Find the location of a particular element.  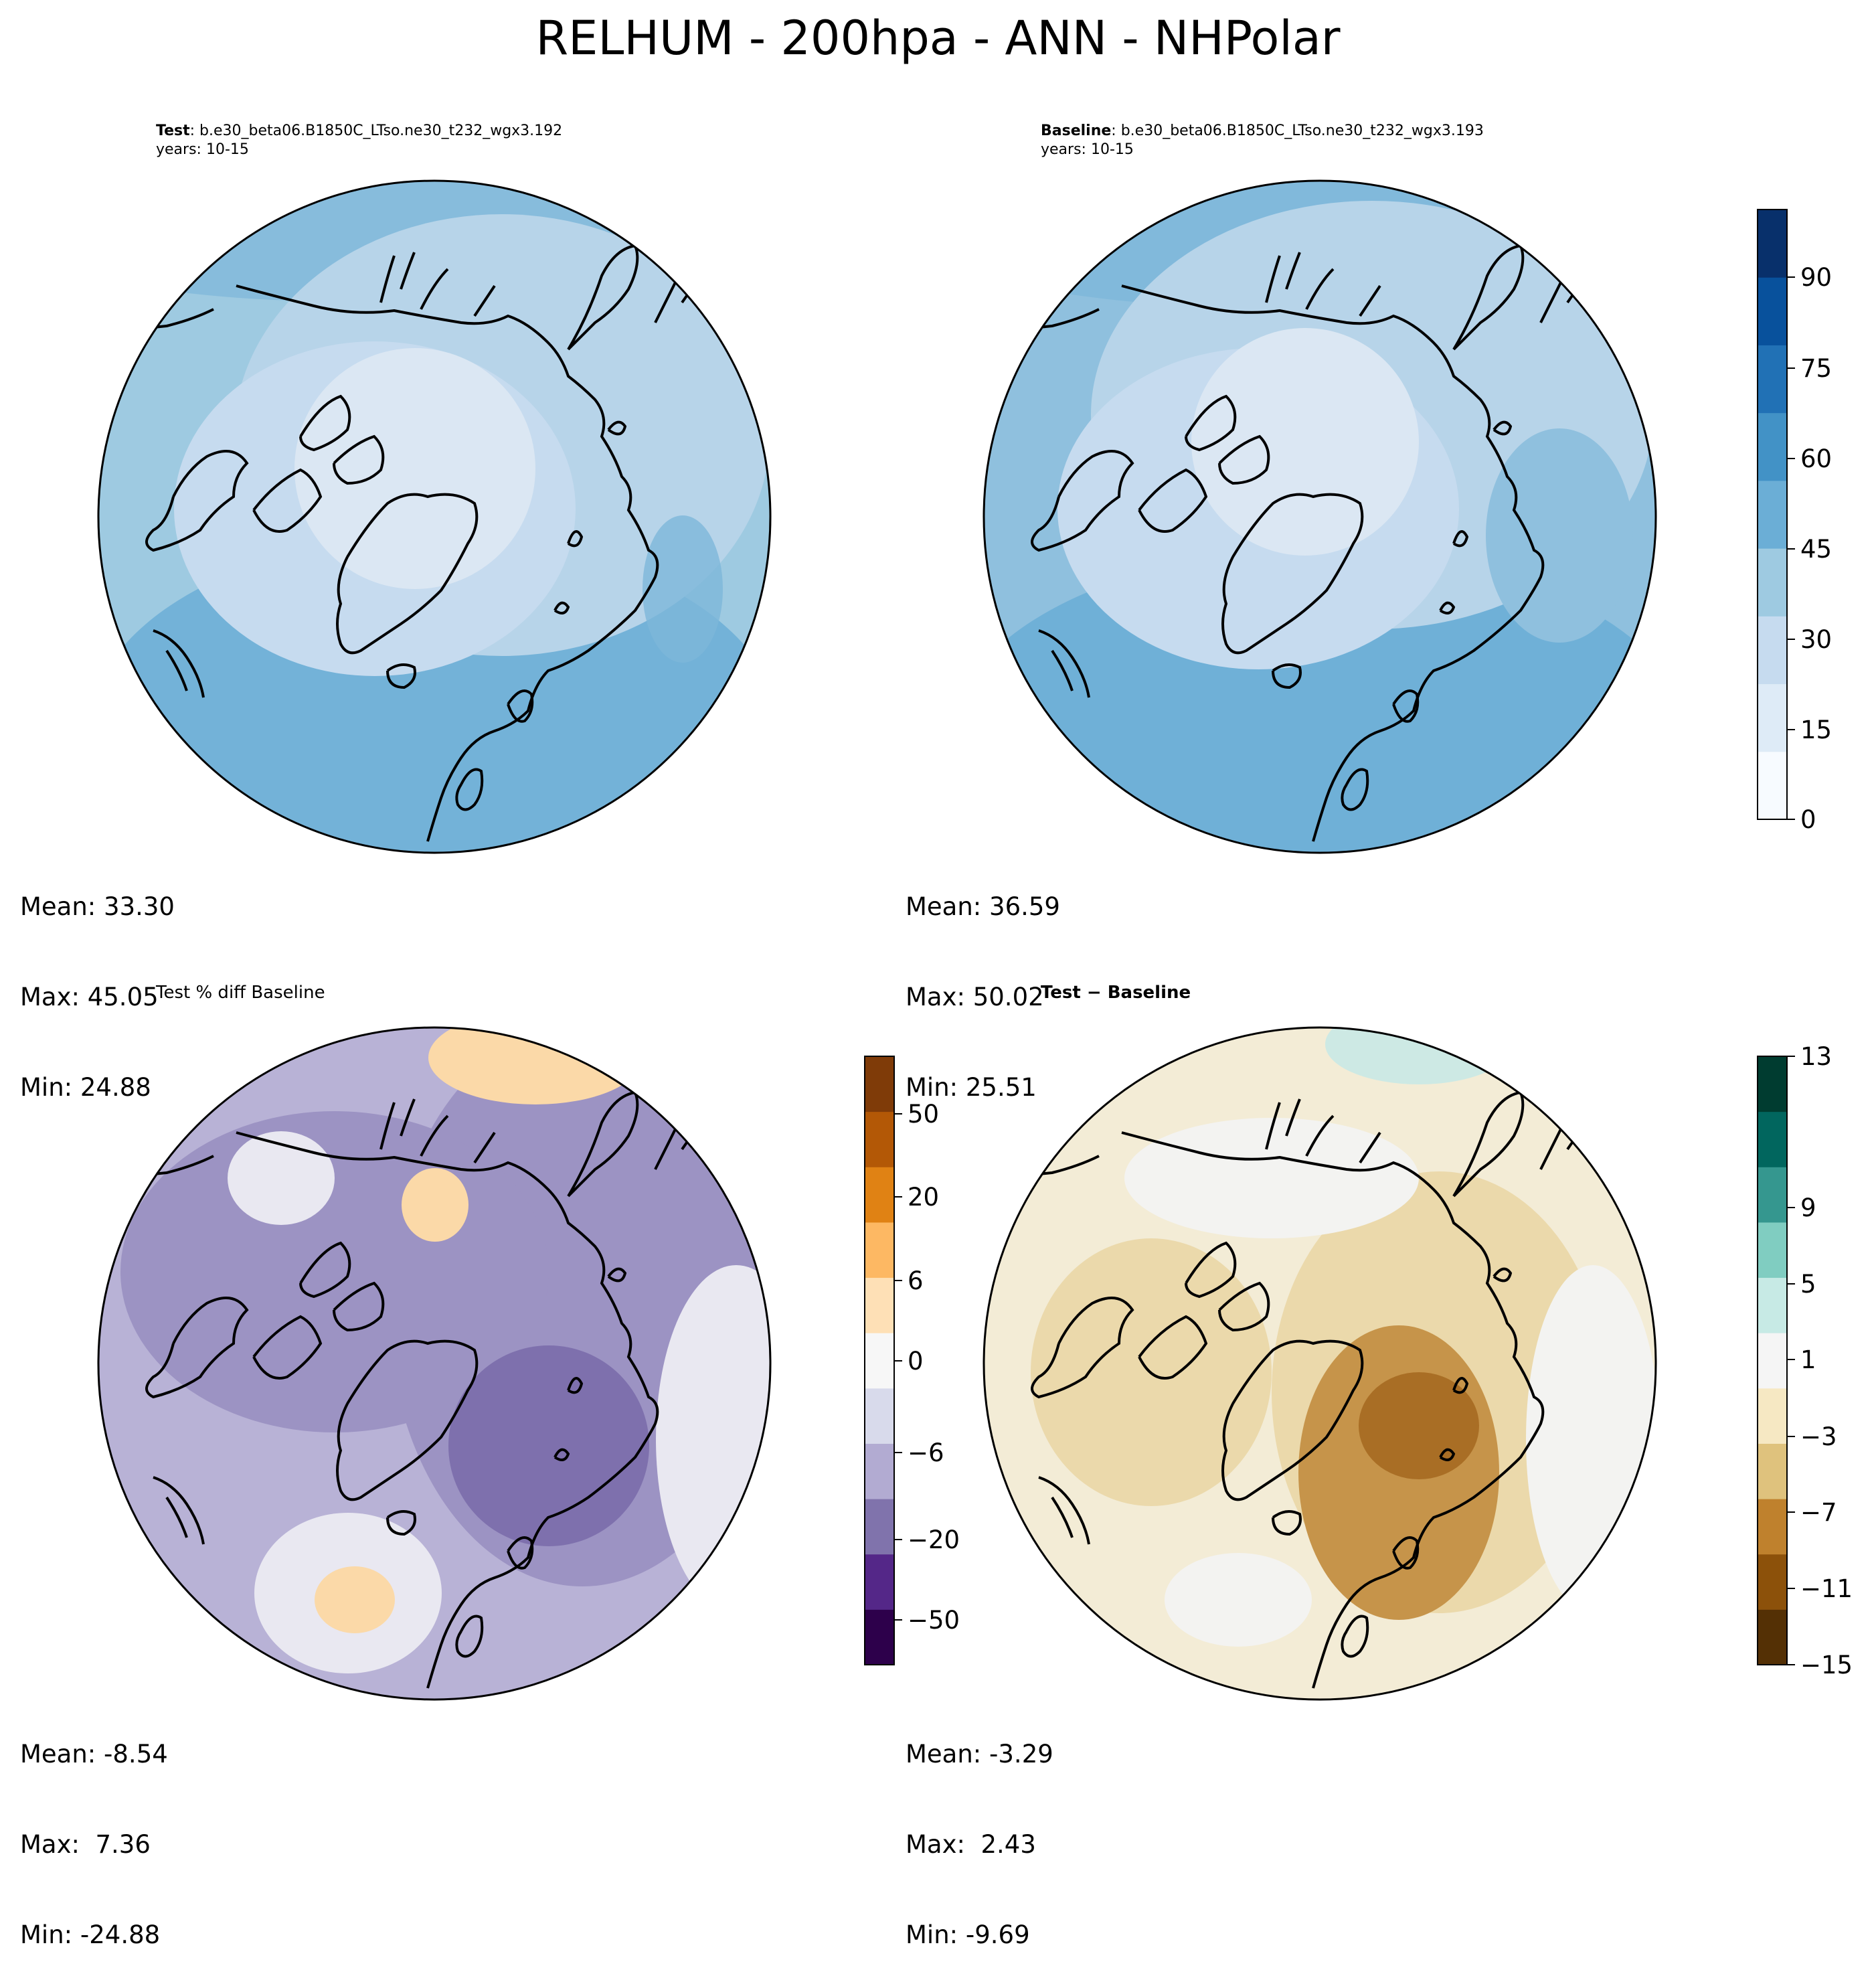

pct_diff-colorbar-tick-label: −20 is located at coordinates (934, 1539).